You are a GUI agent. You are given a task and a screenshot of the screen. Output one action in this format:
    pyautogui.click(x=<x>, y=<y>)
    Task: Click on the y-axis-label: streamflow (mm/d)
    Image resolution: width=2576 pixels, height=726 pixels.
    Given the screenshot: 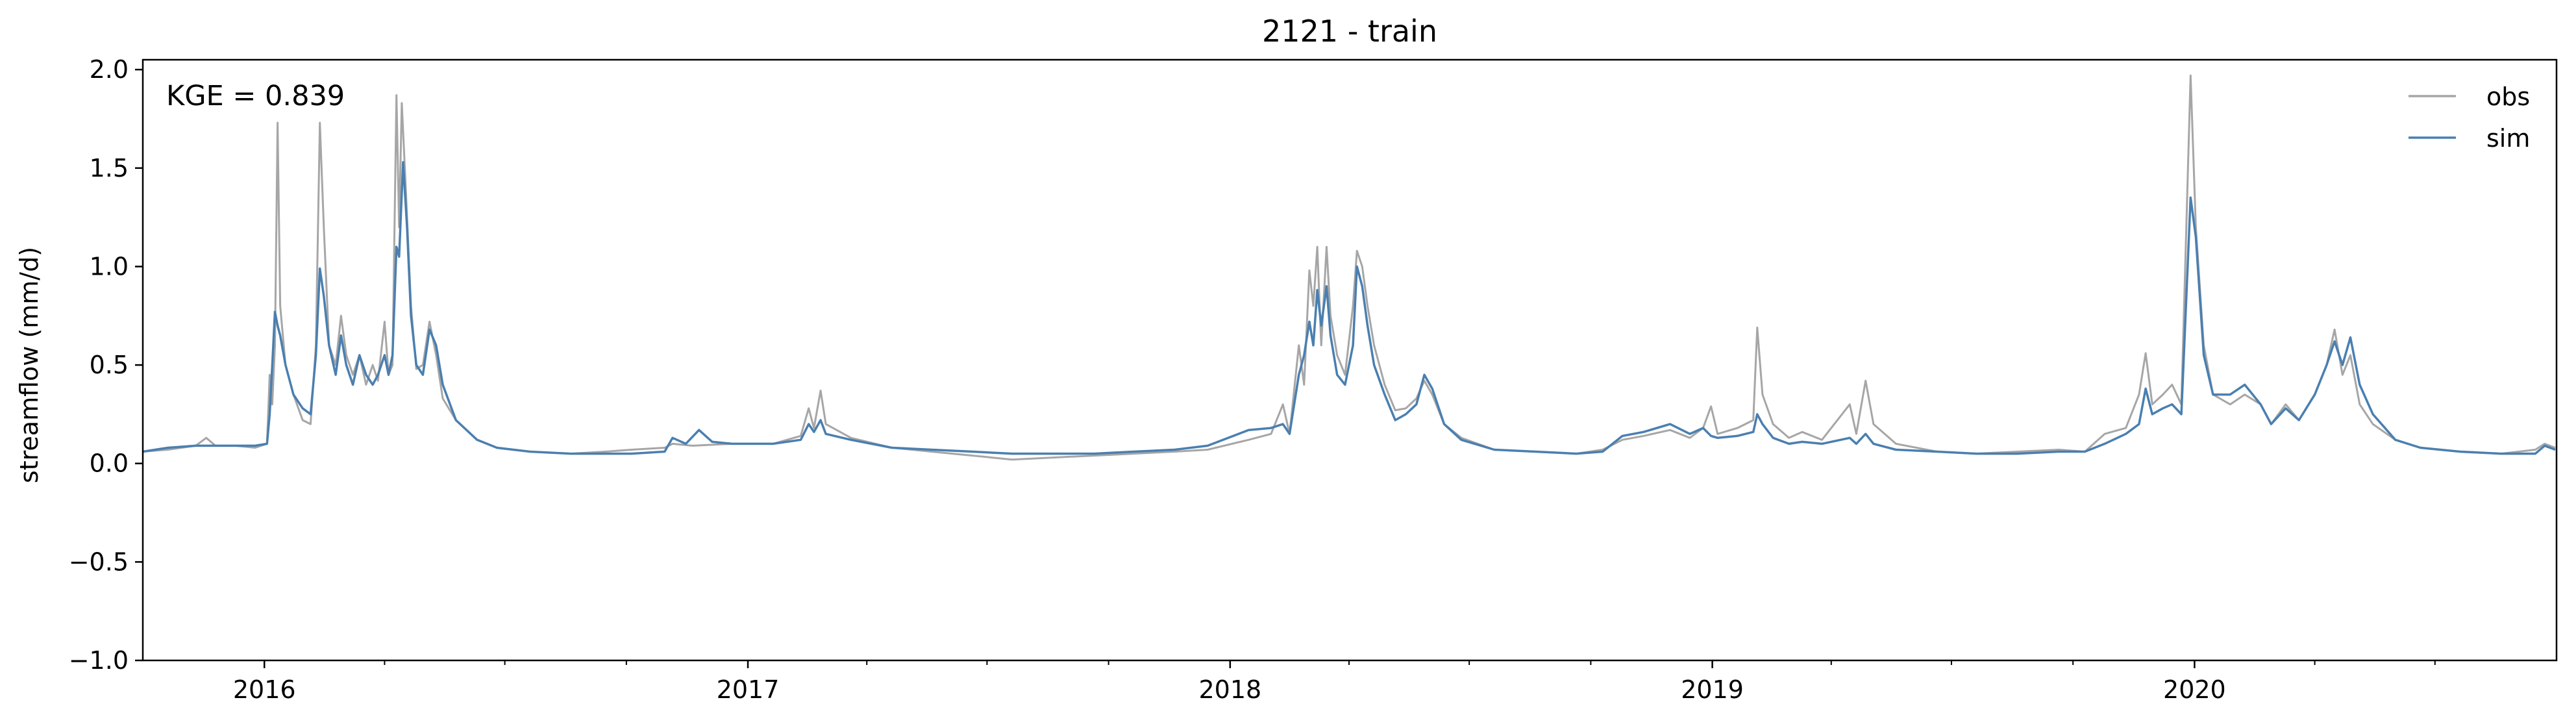 What is the action you would take?
    pyautogui.click(x=29, y=365)
    